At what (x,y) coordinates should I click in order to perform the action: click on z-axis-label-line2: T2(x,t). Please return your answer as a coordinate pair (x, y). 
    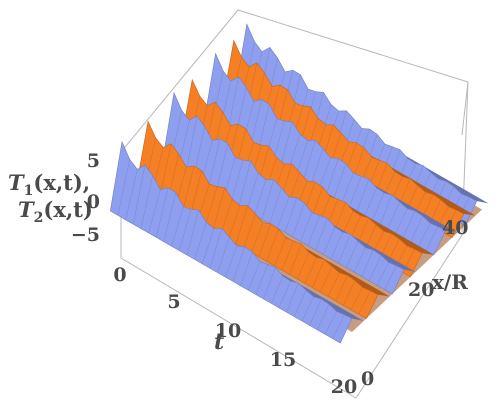
    Looking at the image, I should click on (55, 211).